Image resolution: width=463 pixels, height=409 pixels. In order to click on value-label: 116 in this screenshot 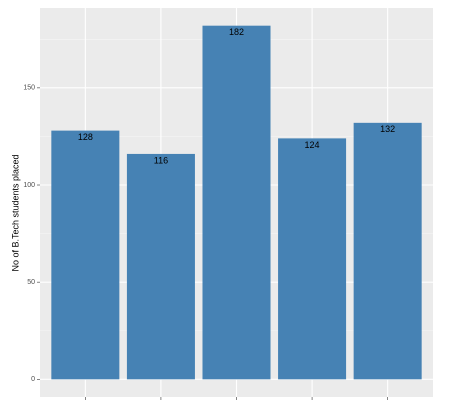, I will do `click(161, 160)`.